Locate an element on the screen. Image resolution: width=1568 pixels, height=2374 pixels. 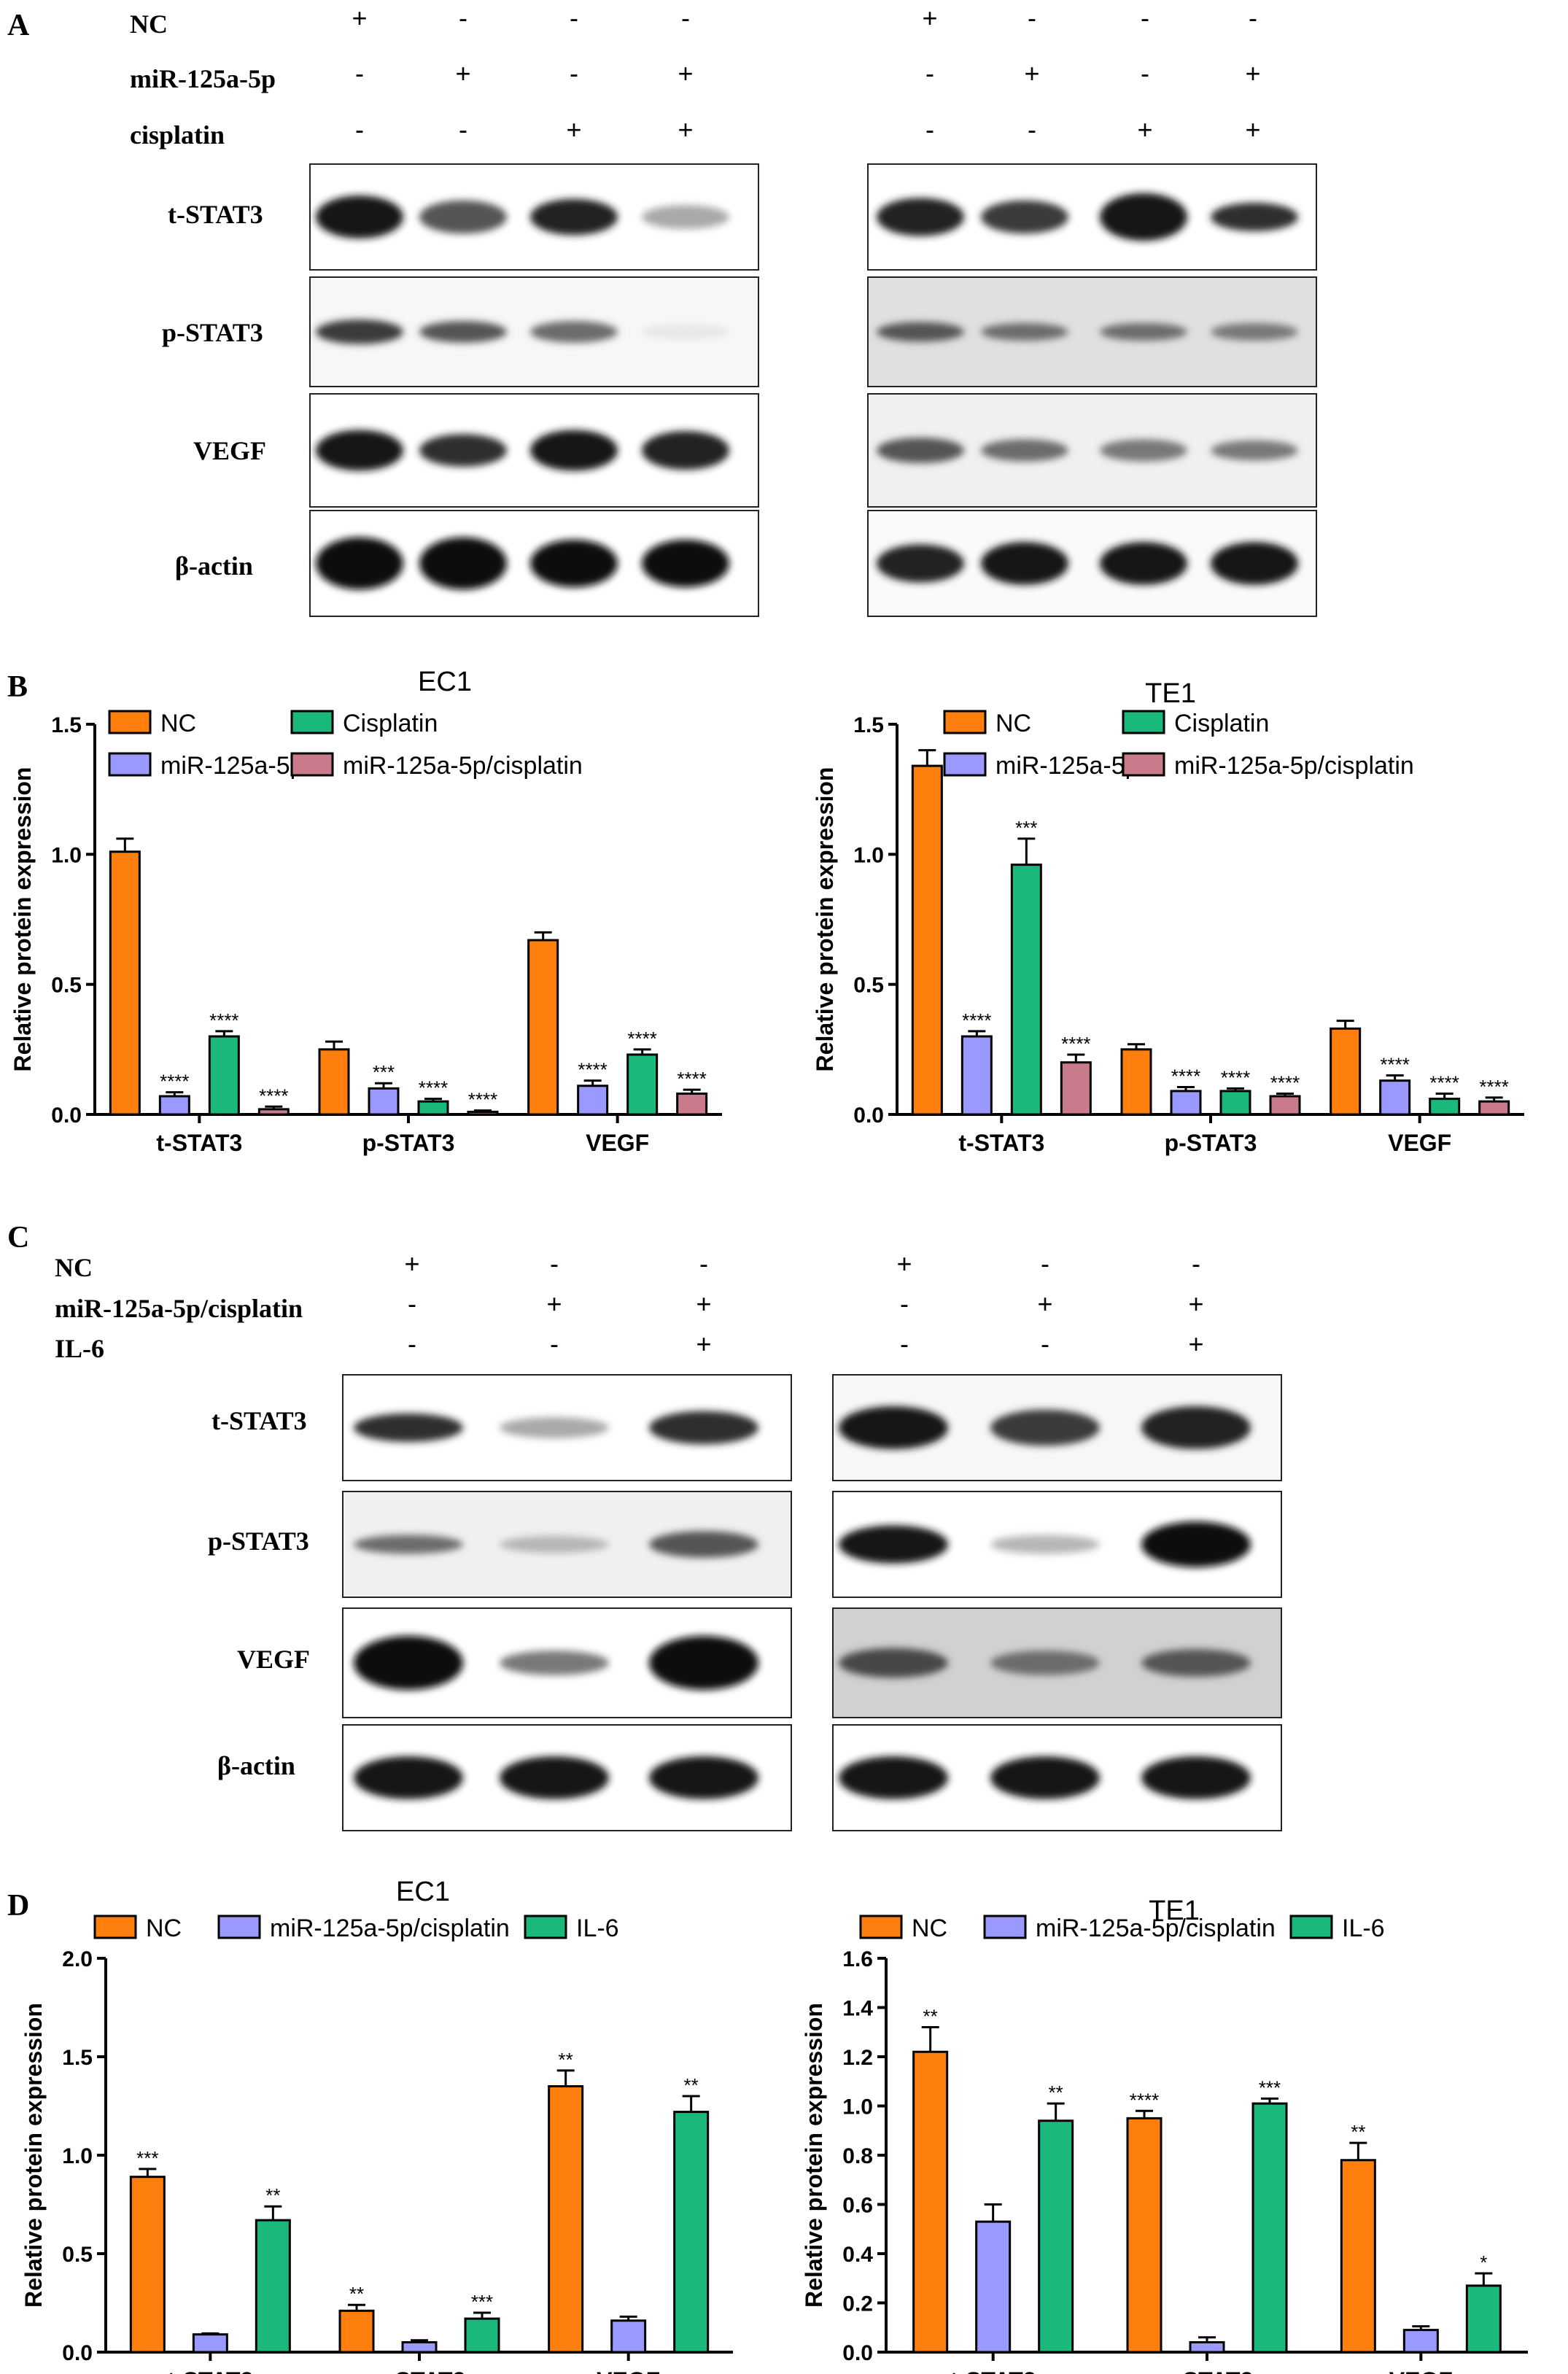
x-tick-label: t-STAT3 is located at coordinates (210, 2370).